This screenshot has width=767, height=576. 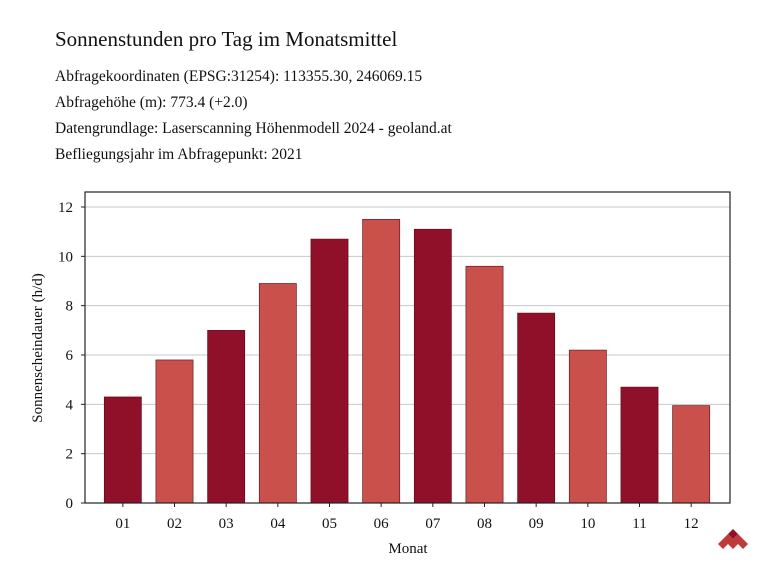 I want to click on x-tick-label: 10, so click(x=587, y=524).